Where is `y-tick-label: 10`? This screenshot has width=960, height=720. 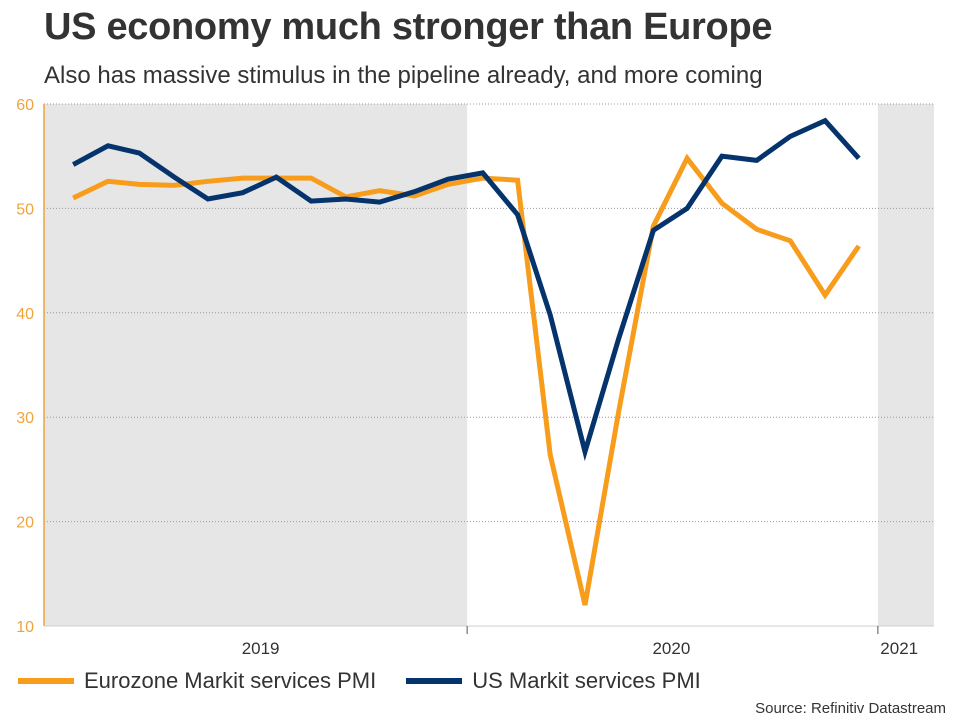
y-tick-label: 10 is located at coordinates (25, 627).